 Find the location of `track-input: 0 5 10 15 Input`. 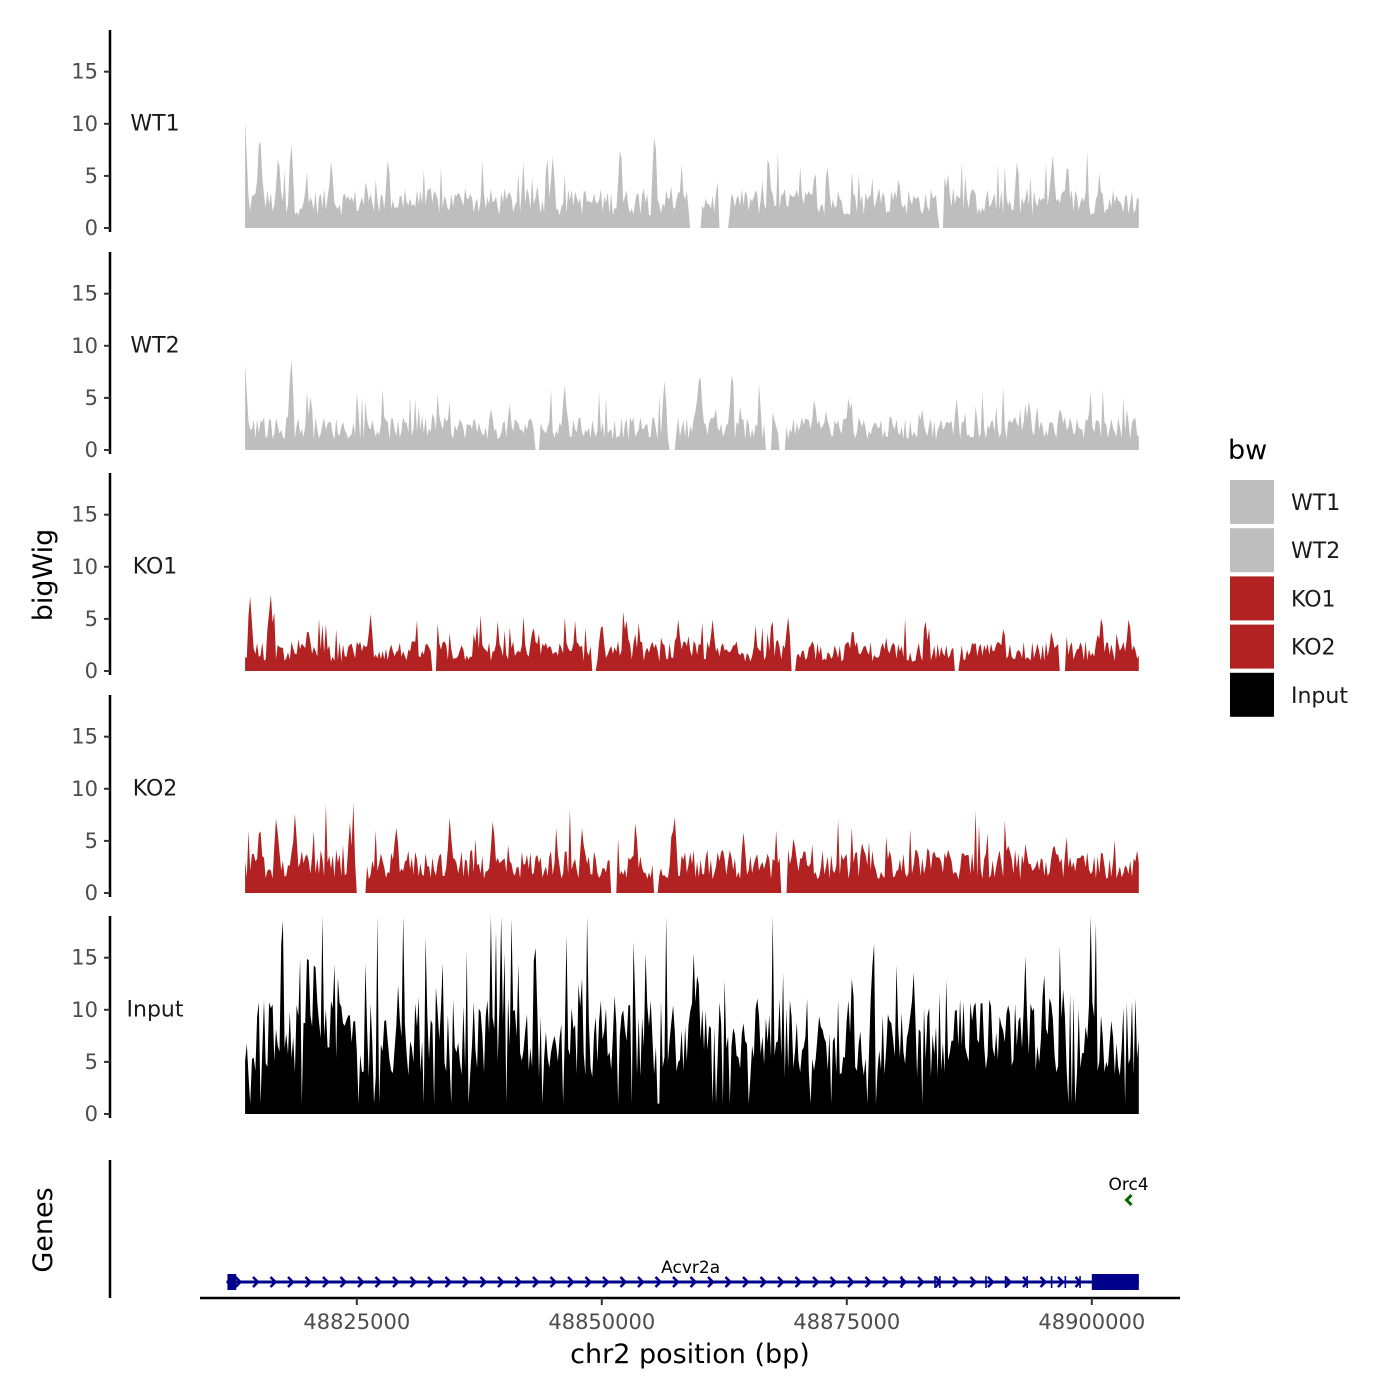

track-input: 0 5 10 15 Input is located at coordinates (605, 1021).